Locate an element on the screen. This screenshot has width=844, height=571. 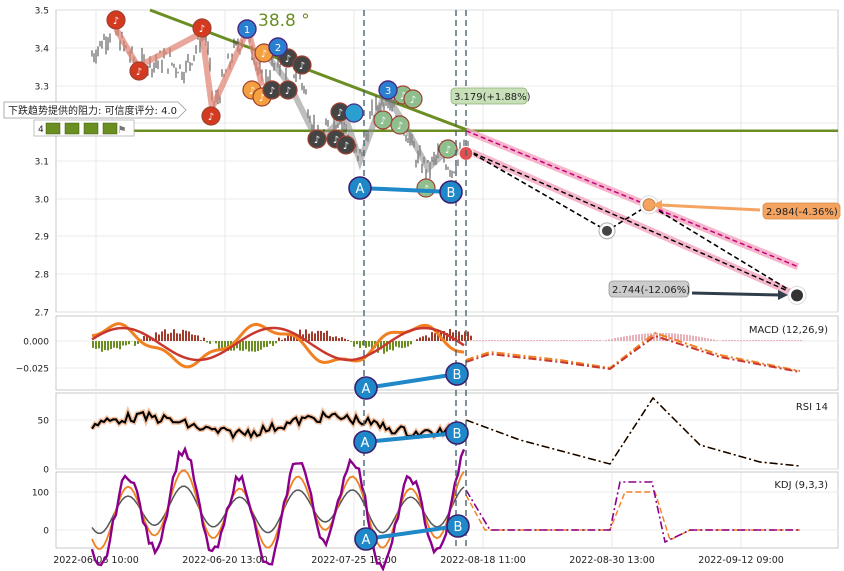
forecast-point is located at coordinates (607, 230).